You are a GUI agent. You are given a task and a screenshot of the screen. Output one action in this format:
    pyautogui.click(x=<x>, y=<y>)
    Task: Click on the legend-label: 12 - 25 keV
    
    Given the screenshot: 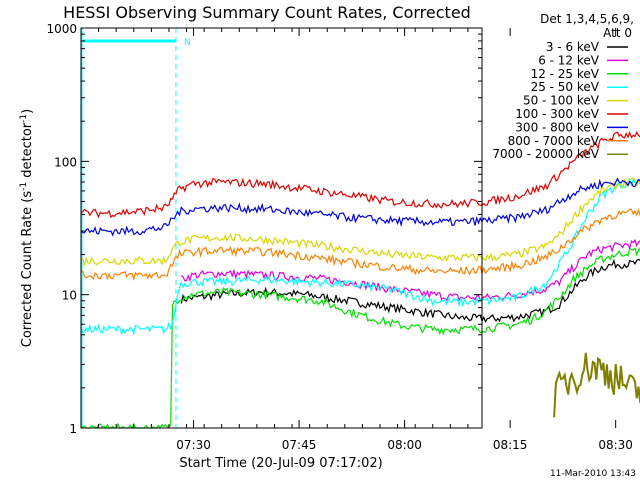 What is the action you would take?
    pyautogui.click(x=565, y=74)
    